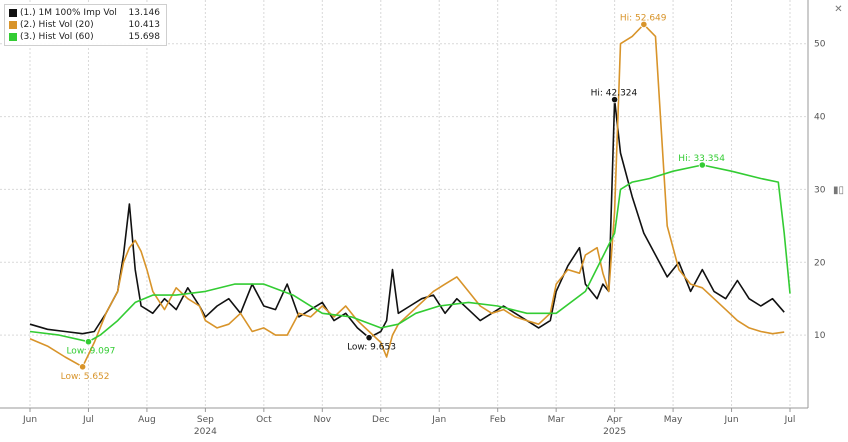 This screenshot has height=442, width=848. Describe the element at coordinates (816, 204) in the screenshot. I see `y-axis: 10 20 30 40 50` at that location.